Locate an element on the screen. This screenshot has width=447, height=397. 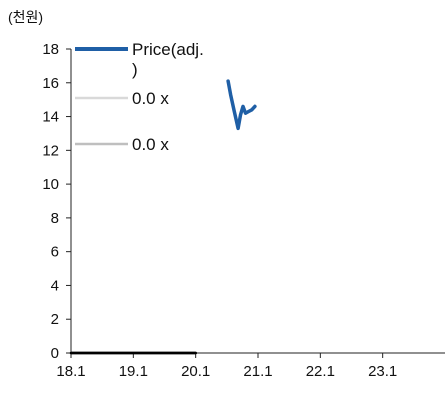
y-tick-label: 8 is located at coordinates (55, 218).